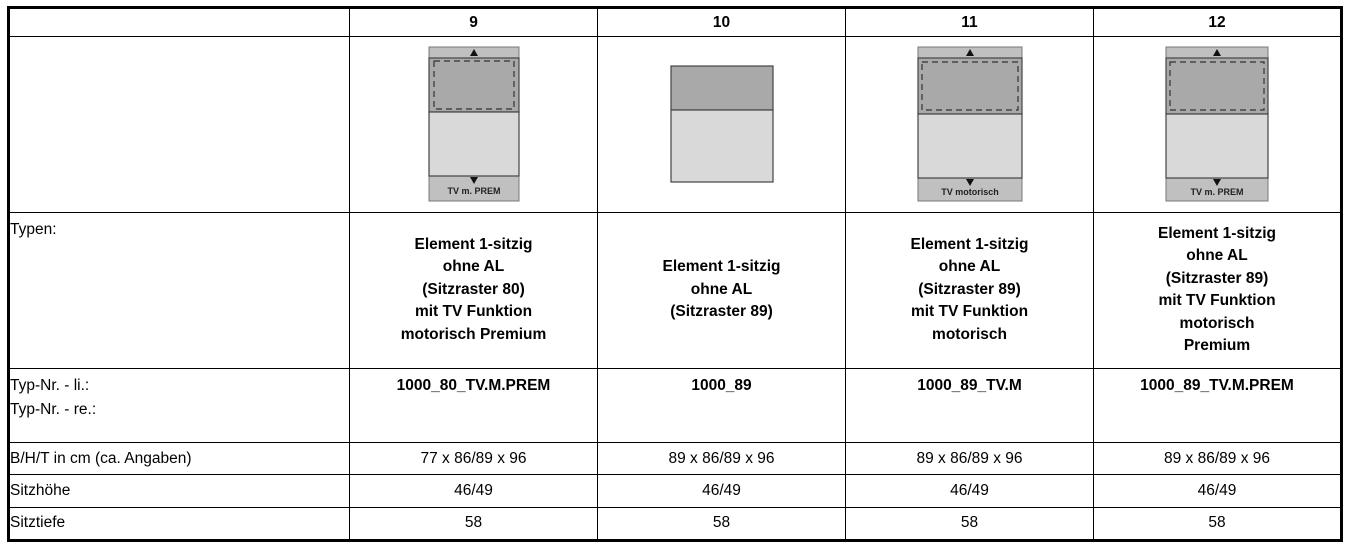  I want to click on type-number-value: 1000_89_TV.M, so click(969, 405).